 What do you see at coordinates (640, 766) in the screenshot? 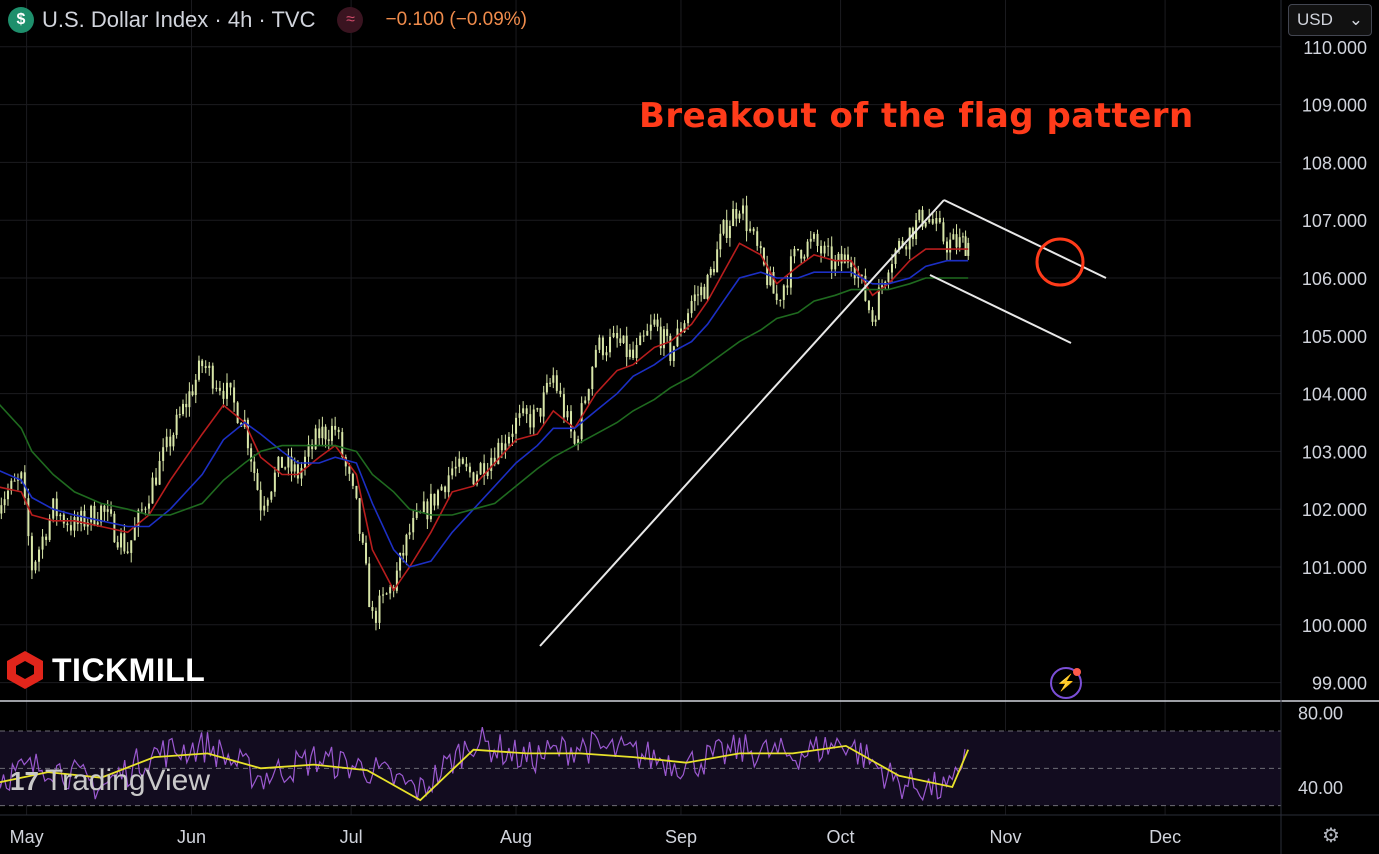
I see `rsi-pane` at bounding box center [640, 766].